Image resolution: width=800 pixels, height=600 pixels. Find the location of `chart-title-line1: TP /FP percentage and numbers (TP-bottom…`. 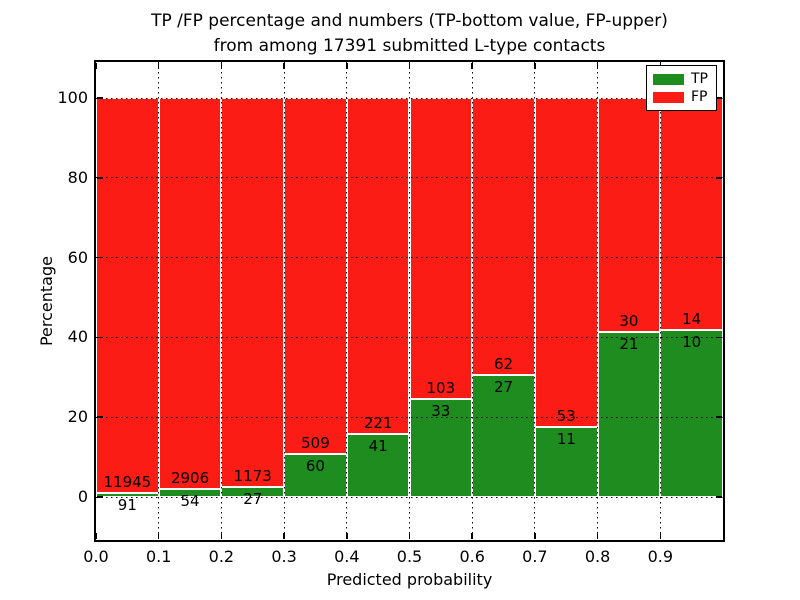

chart-title-line1: TP /FP percentage and numbers (TP-bottom… is located at coordinates (409, 21).